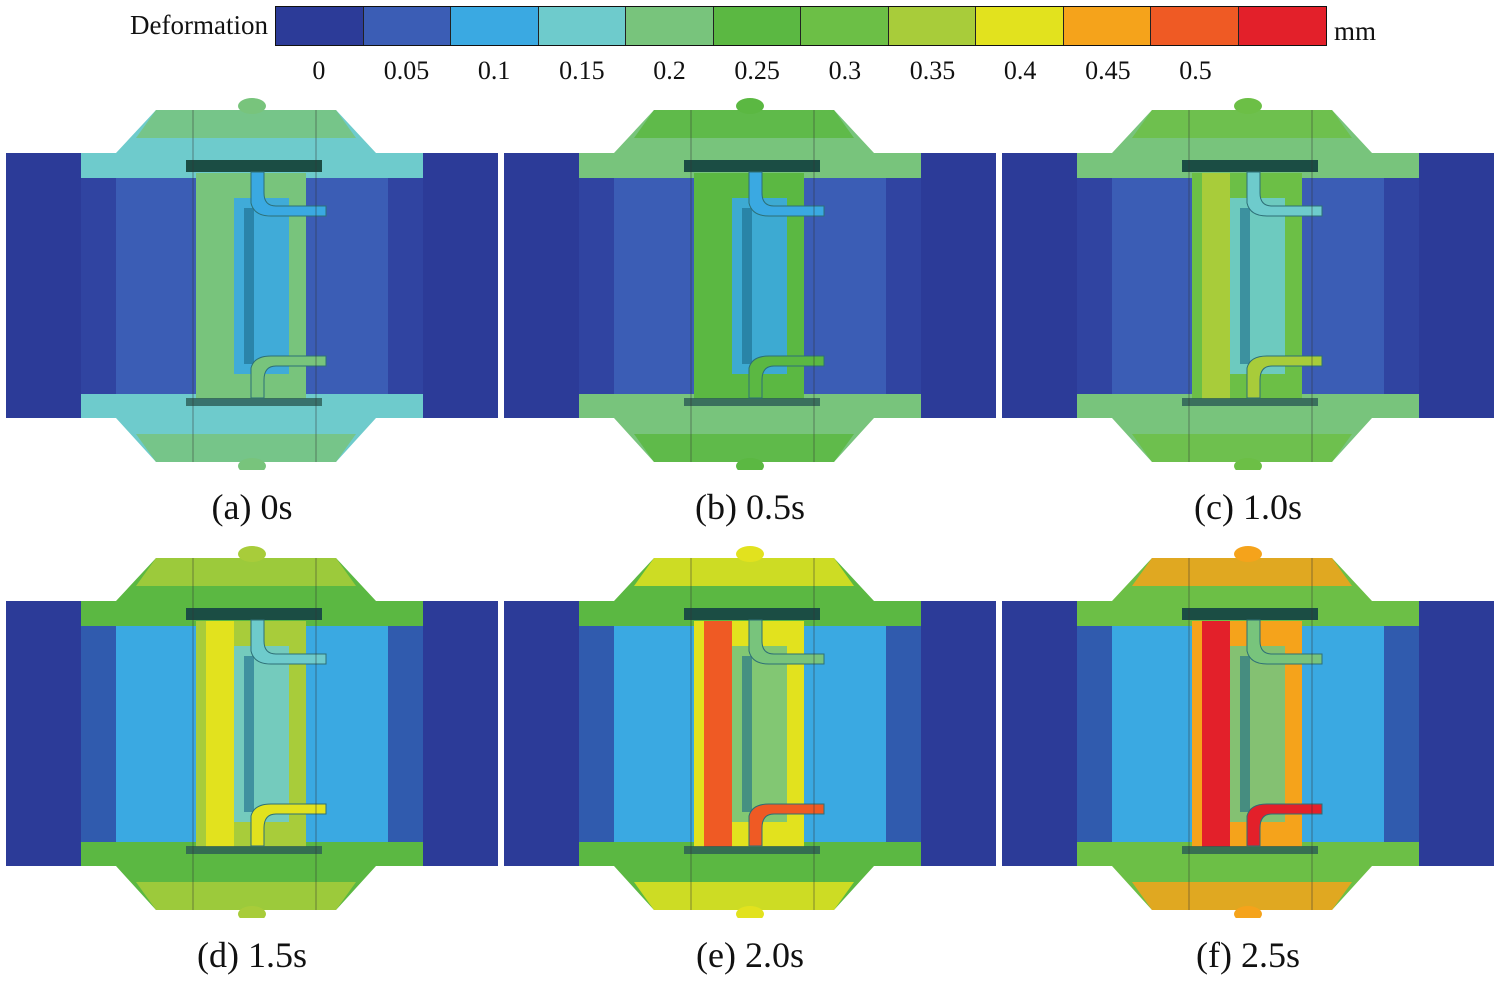 The image size is (1500, 985). What do you see at coordinates (1020, 70) in the screenshot?
I see `legend-tick-label: 0.4` at bounding box center [1020, 70].